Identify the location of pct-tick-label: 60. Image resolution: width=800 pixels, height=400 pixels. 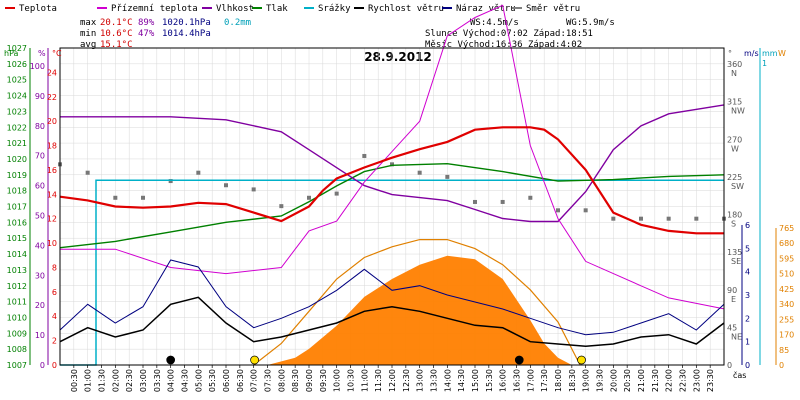
(40, 186).